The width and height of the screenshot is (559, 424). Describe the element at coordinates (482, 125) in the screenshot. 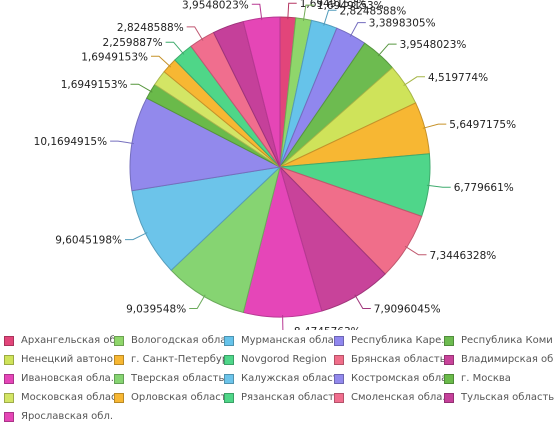

I see `pie-data-label-7: 5,6497175%` at that location.